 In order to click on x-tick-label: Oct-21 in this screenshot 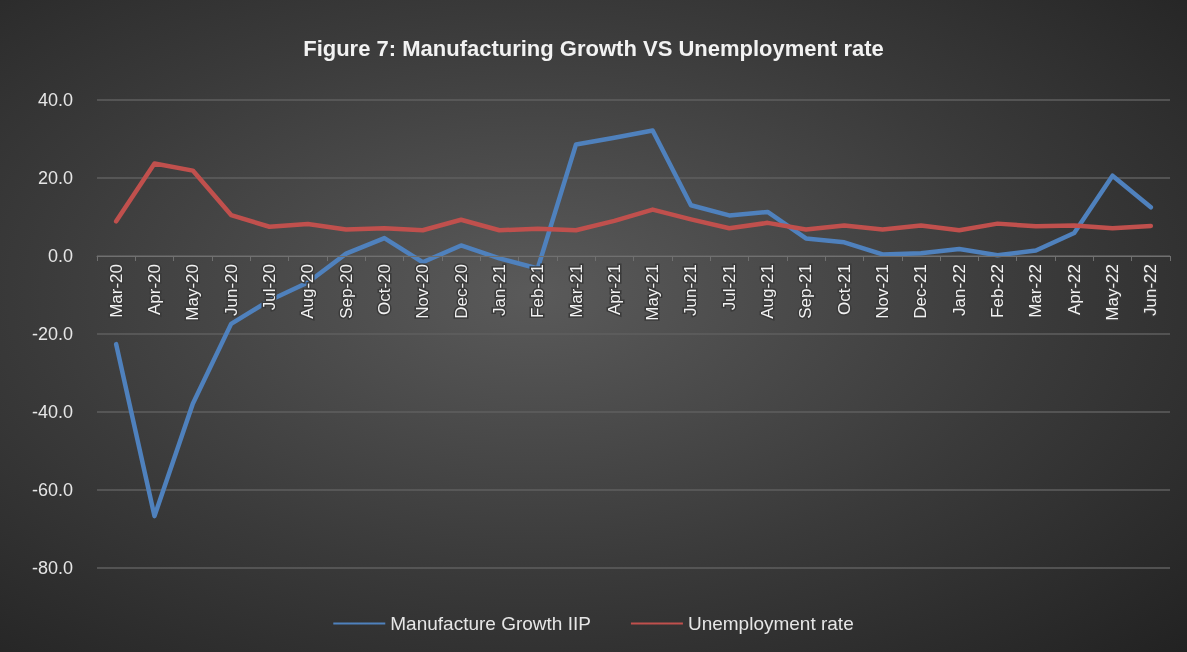, I will do `click(844, 290)`.